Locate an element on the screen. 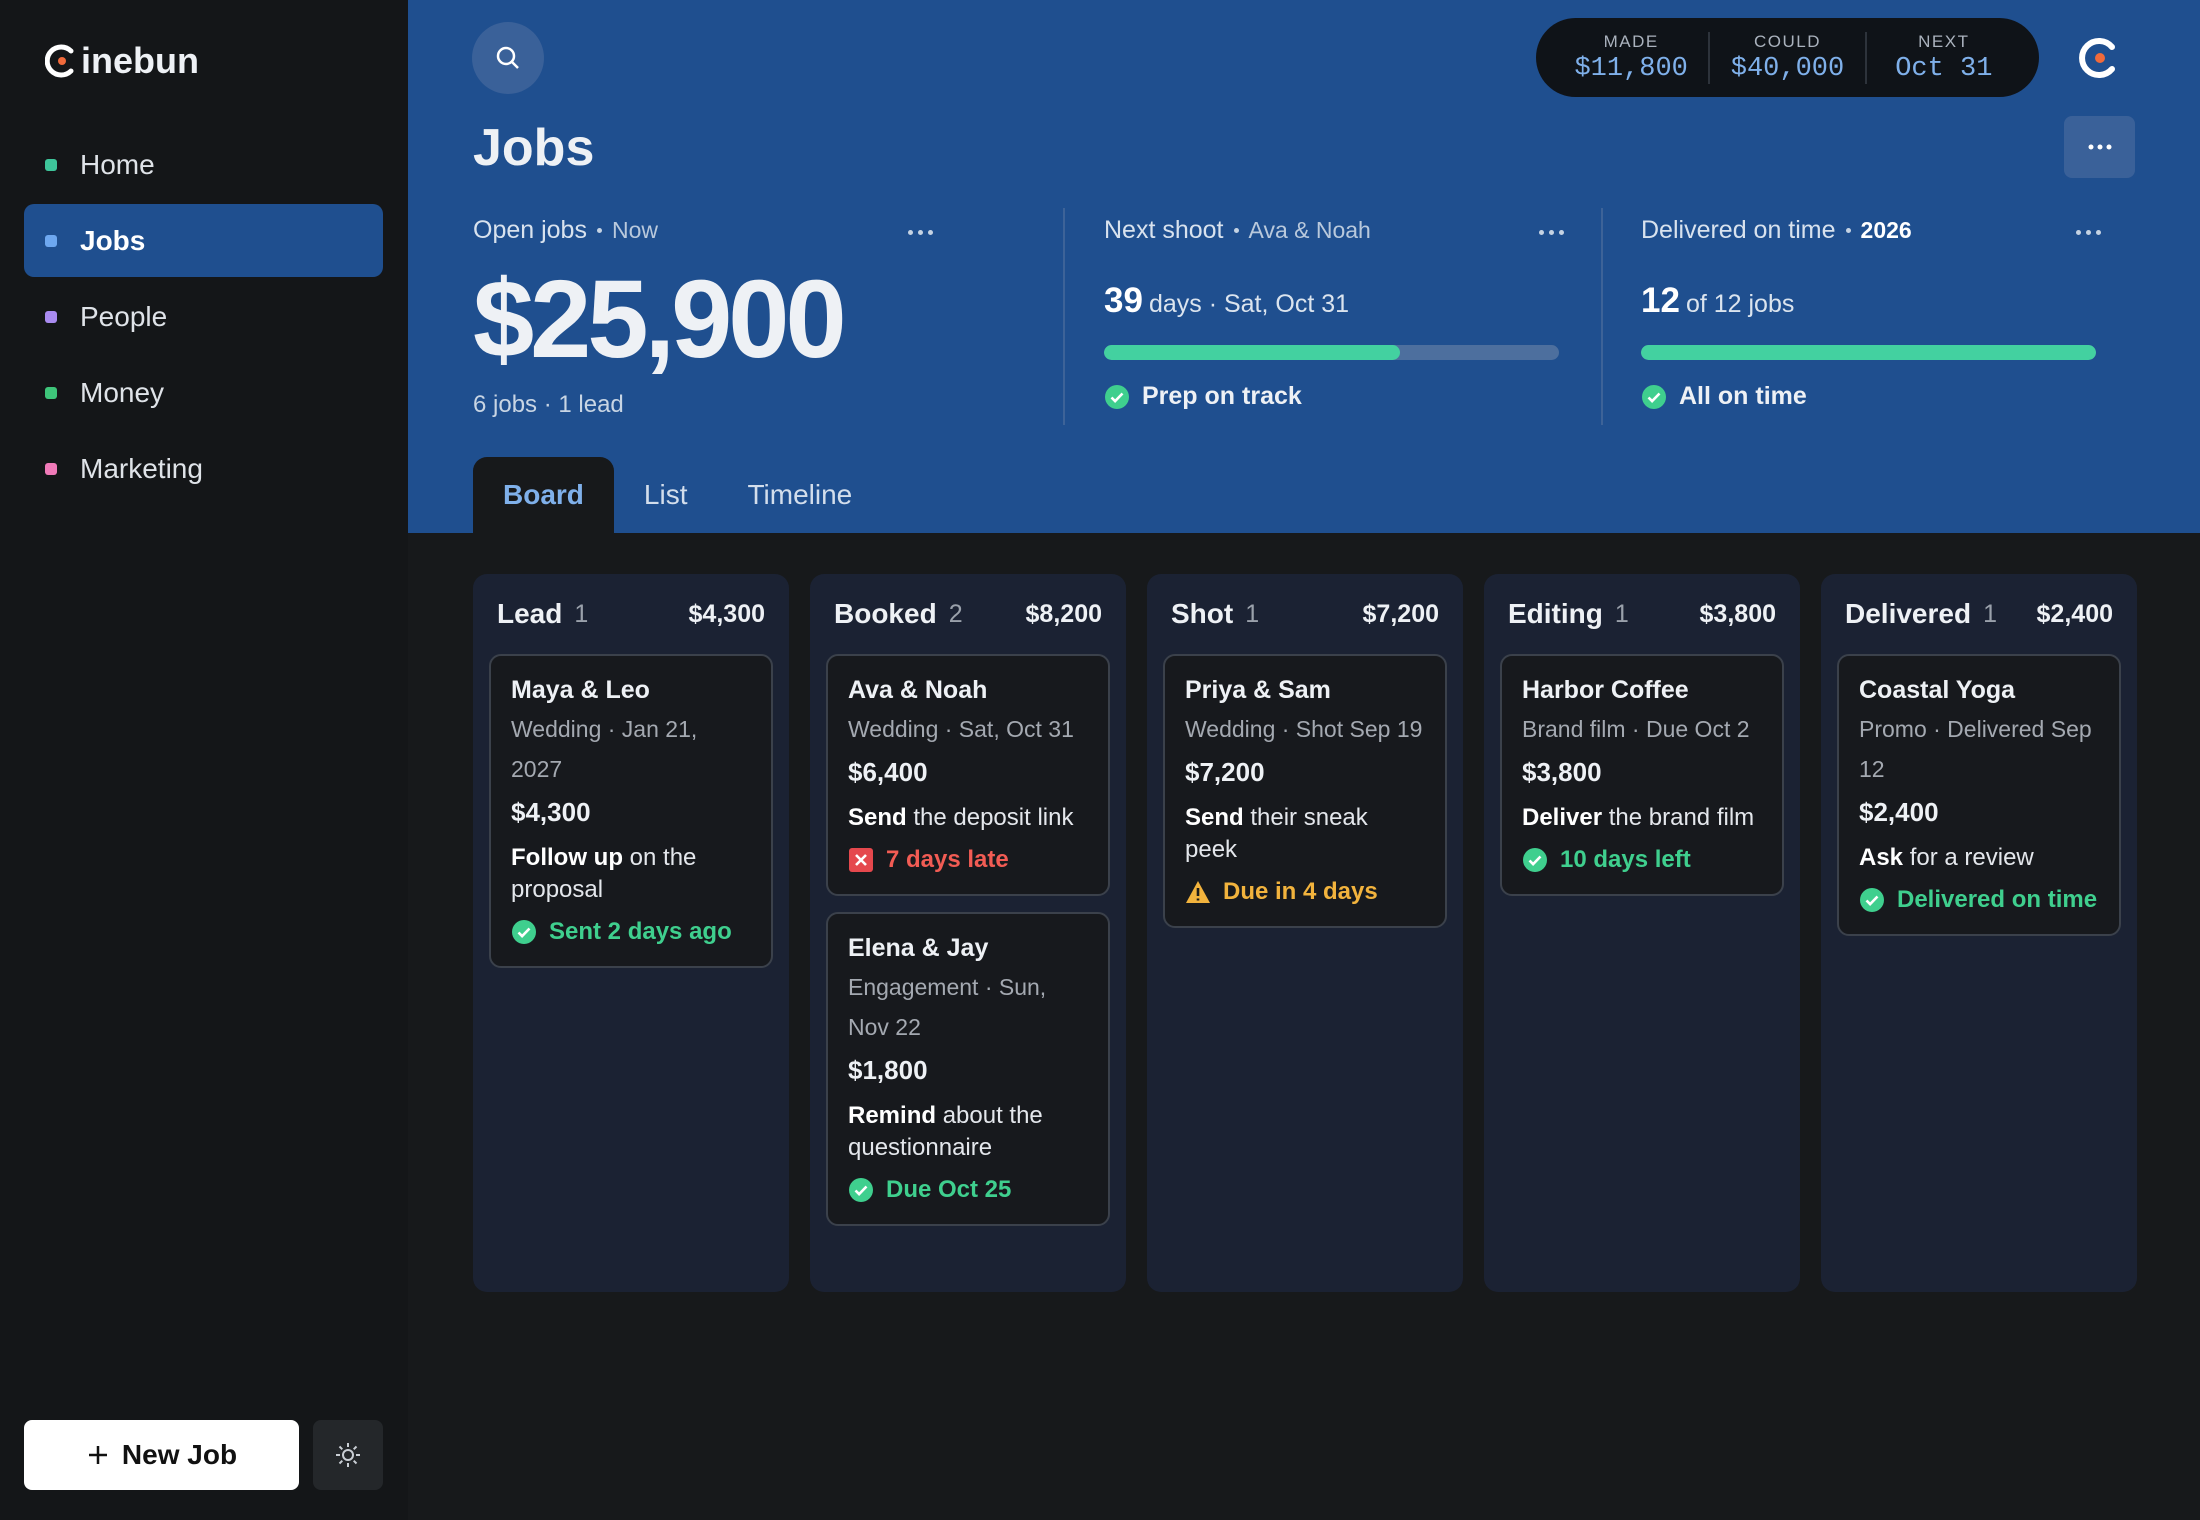 This screenshot has height=1520, width=2200. column-count: 1 is located at coordinates (1252, 613).